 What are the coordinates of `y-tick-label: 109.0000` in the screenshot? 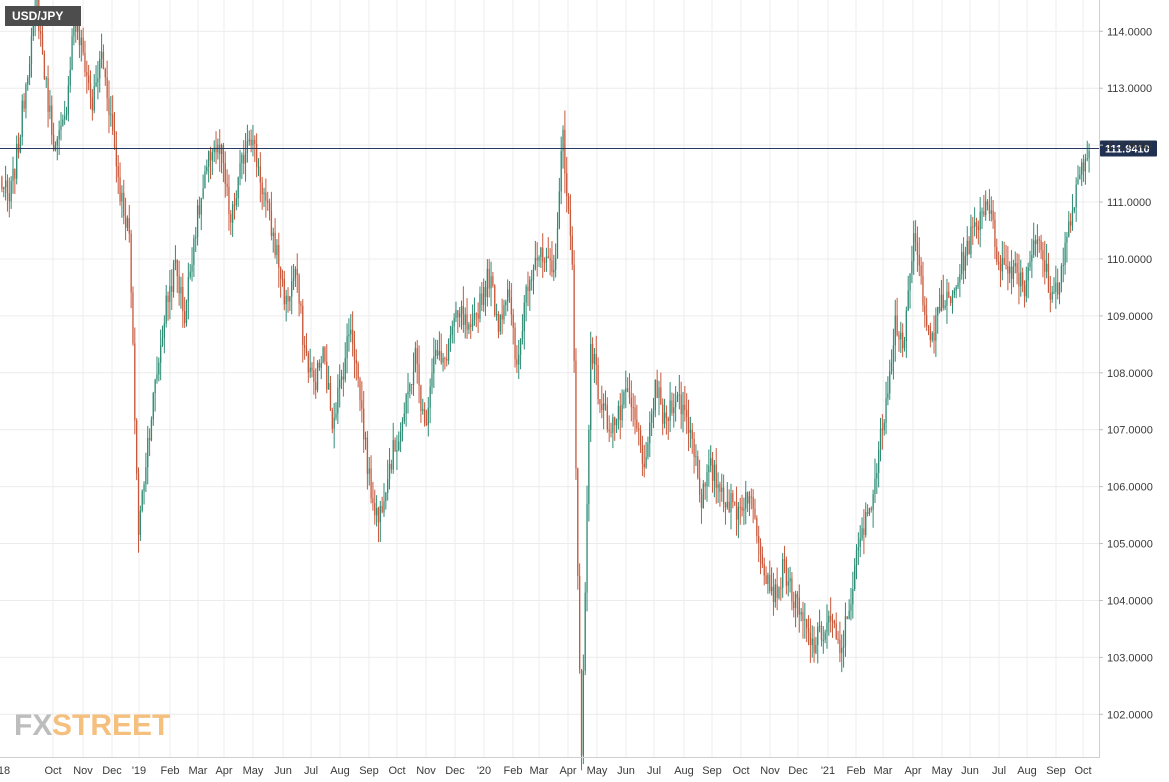 It's located at (1130, 317).